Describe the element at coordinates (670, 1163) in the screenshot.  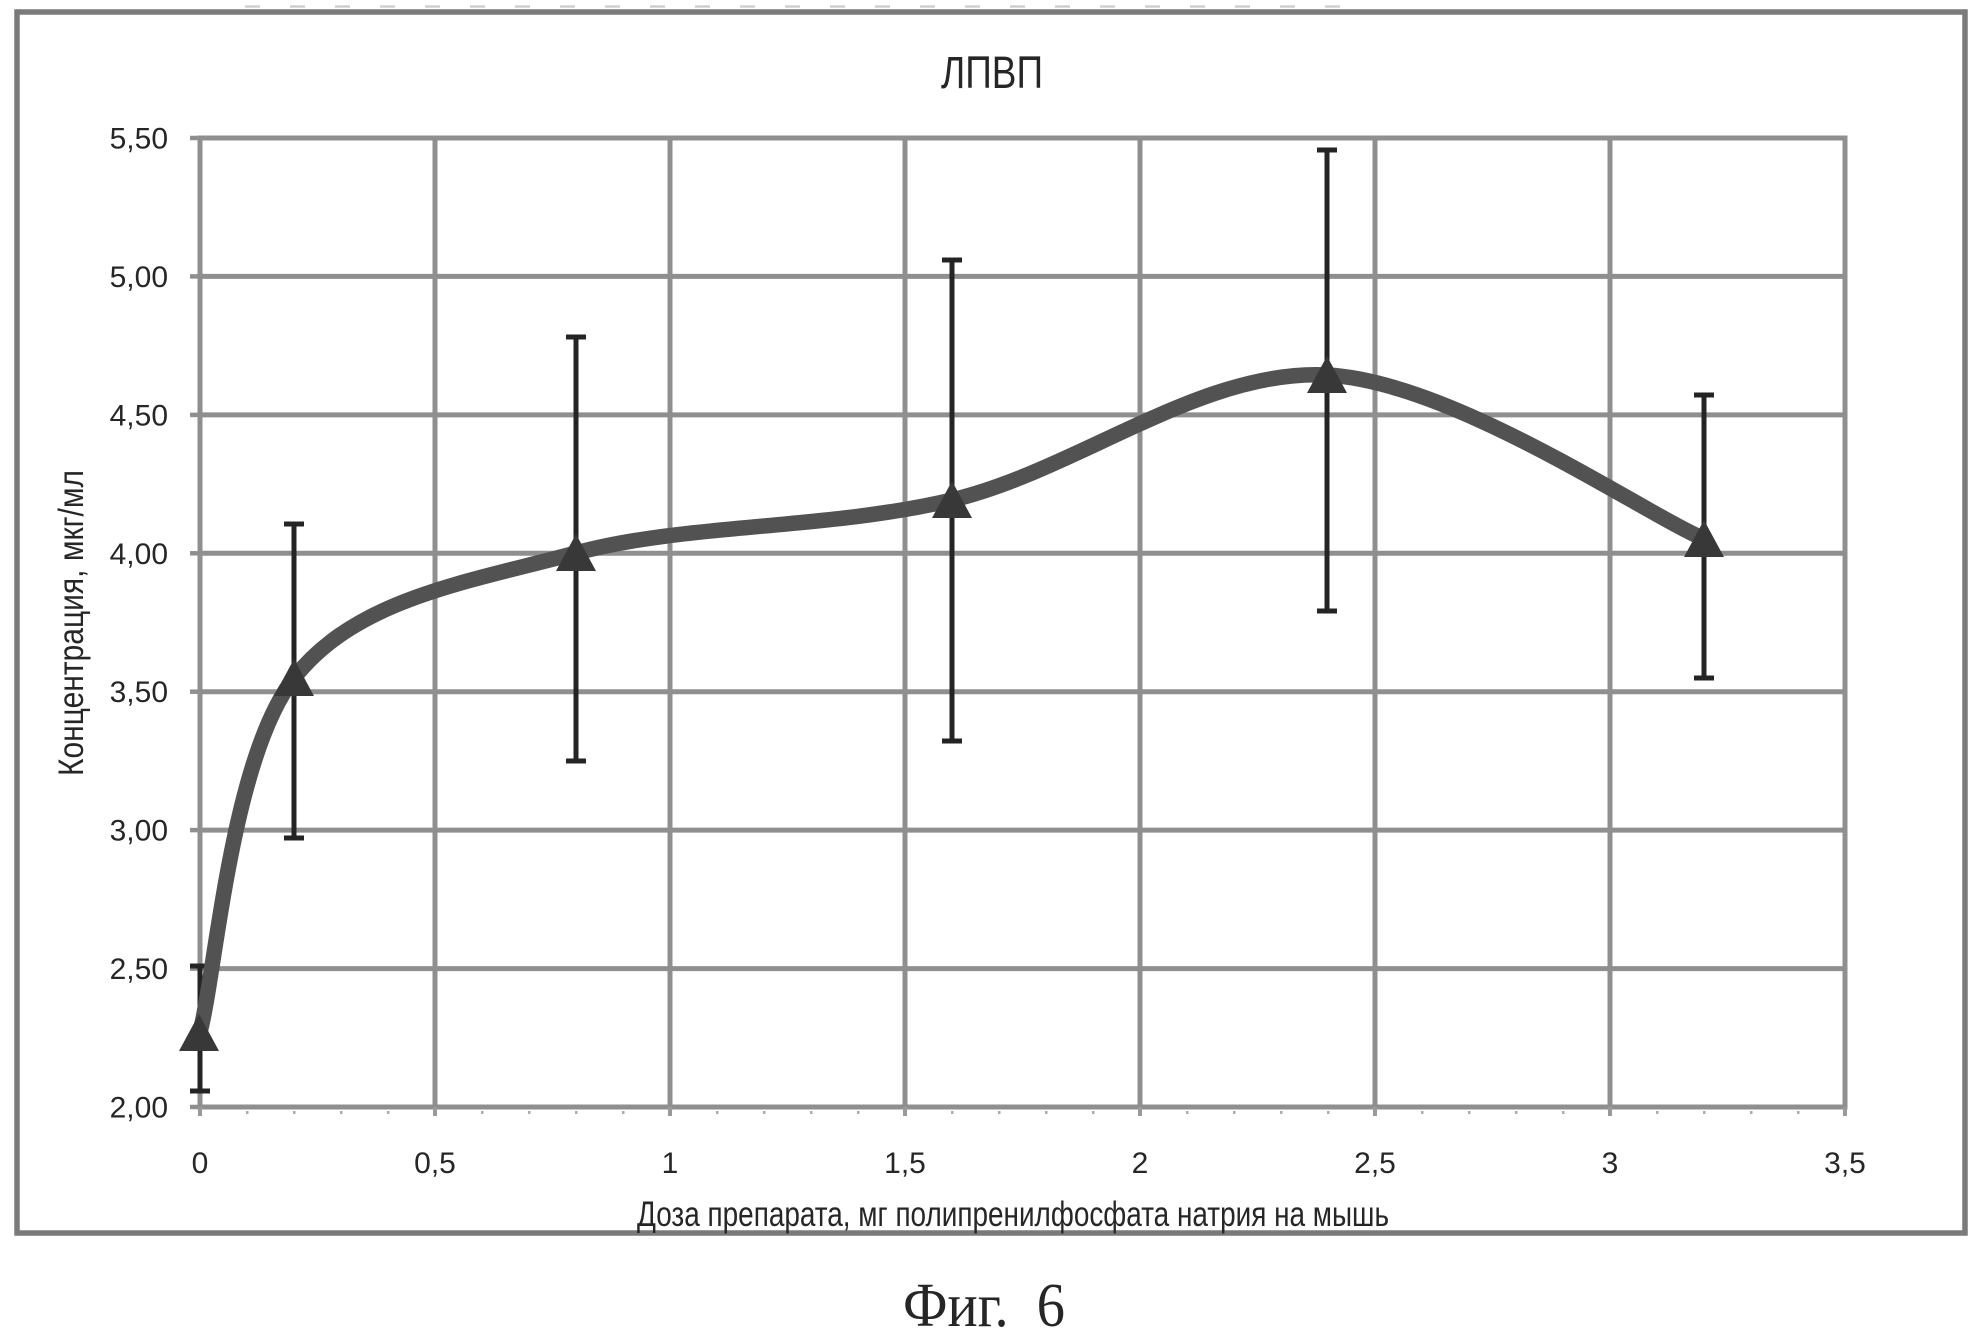
I see `svg-text: 1` at that location.